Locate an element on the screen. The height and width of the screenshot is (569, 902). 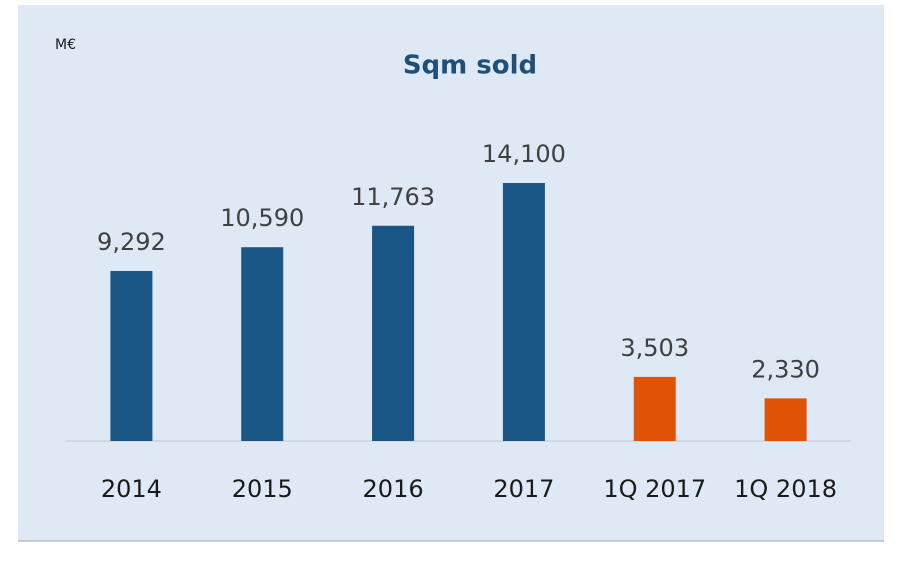
x-tick-label: 1Q 2017 is located at coordinates (654, 489).